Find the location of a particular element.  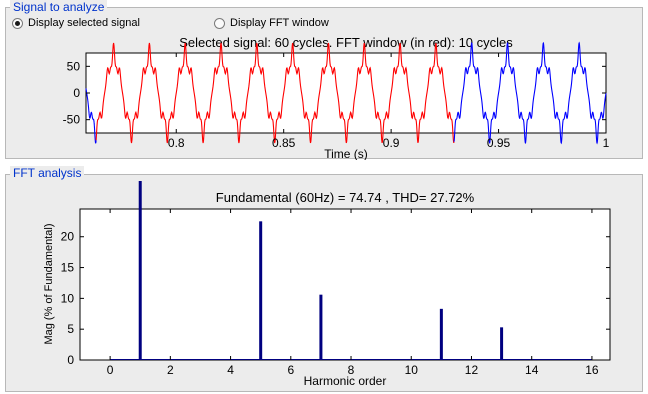

signal-series-start is located at coordinates (91, 116).